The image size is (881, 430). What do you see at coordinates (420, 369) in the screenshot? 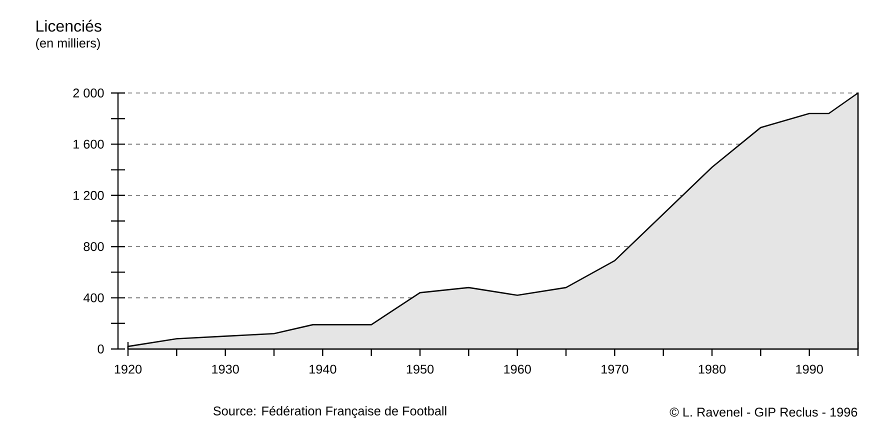
I see `x-tick-label: 1950` at bounding box center [420, 369].